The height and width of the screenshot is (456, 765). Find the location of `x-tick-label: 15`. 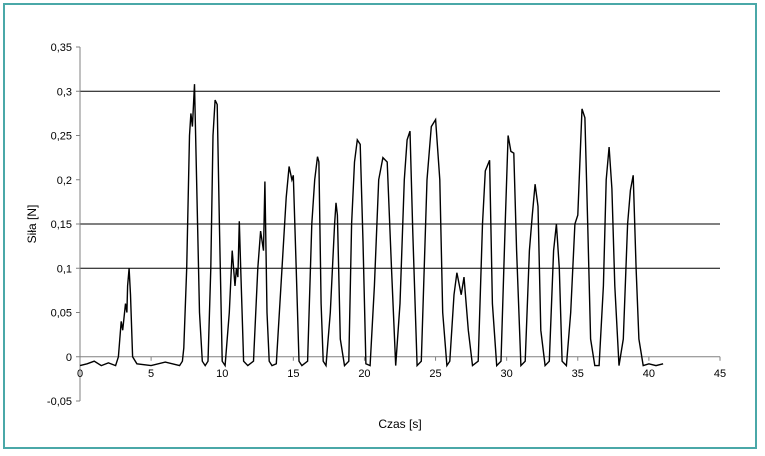

x-tick-label: 15 is located at coordinates (293, 374).